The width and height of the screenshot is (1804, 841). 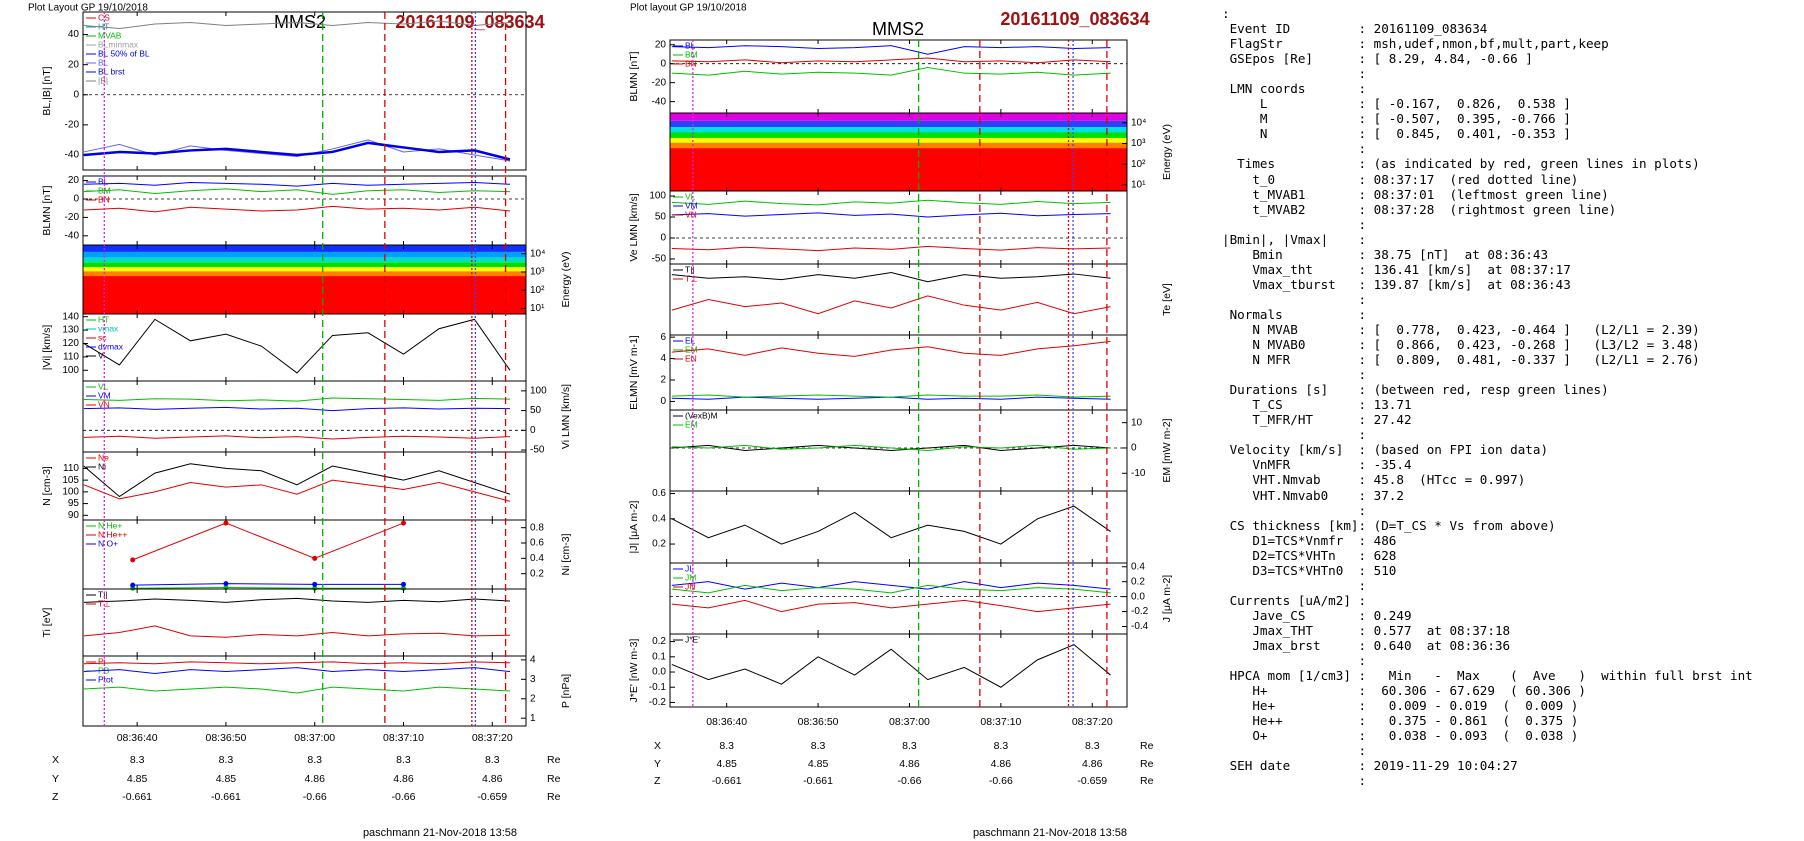 What do you see at coordinates (537, 272) in the screenshot?
I see `y-tick-label: 10³` at bounding box center [537, 272].